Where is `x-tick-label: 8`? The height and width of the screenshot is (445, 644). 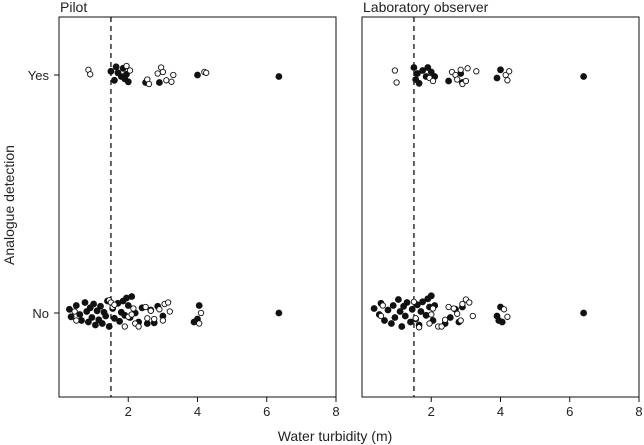
x-tick-label: 8 is located at coordinates (335, 411).